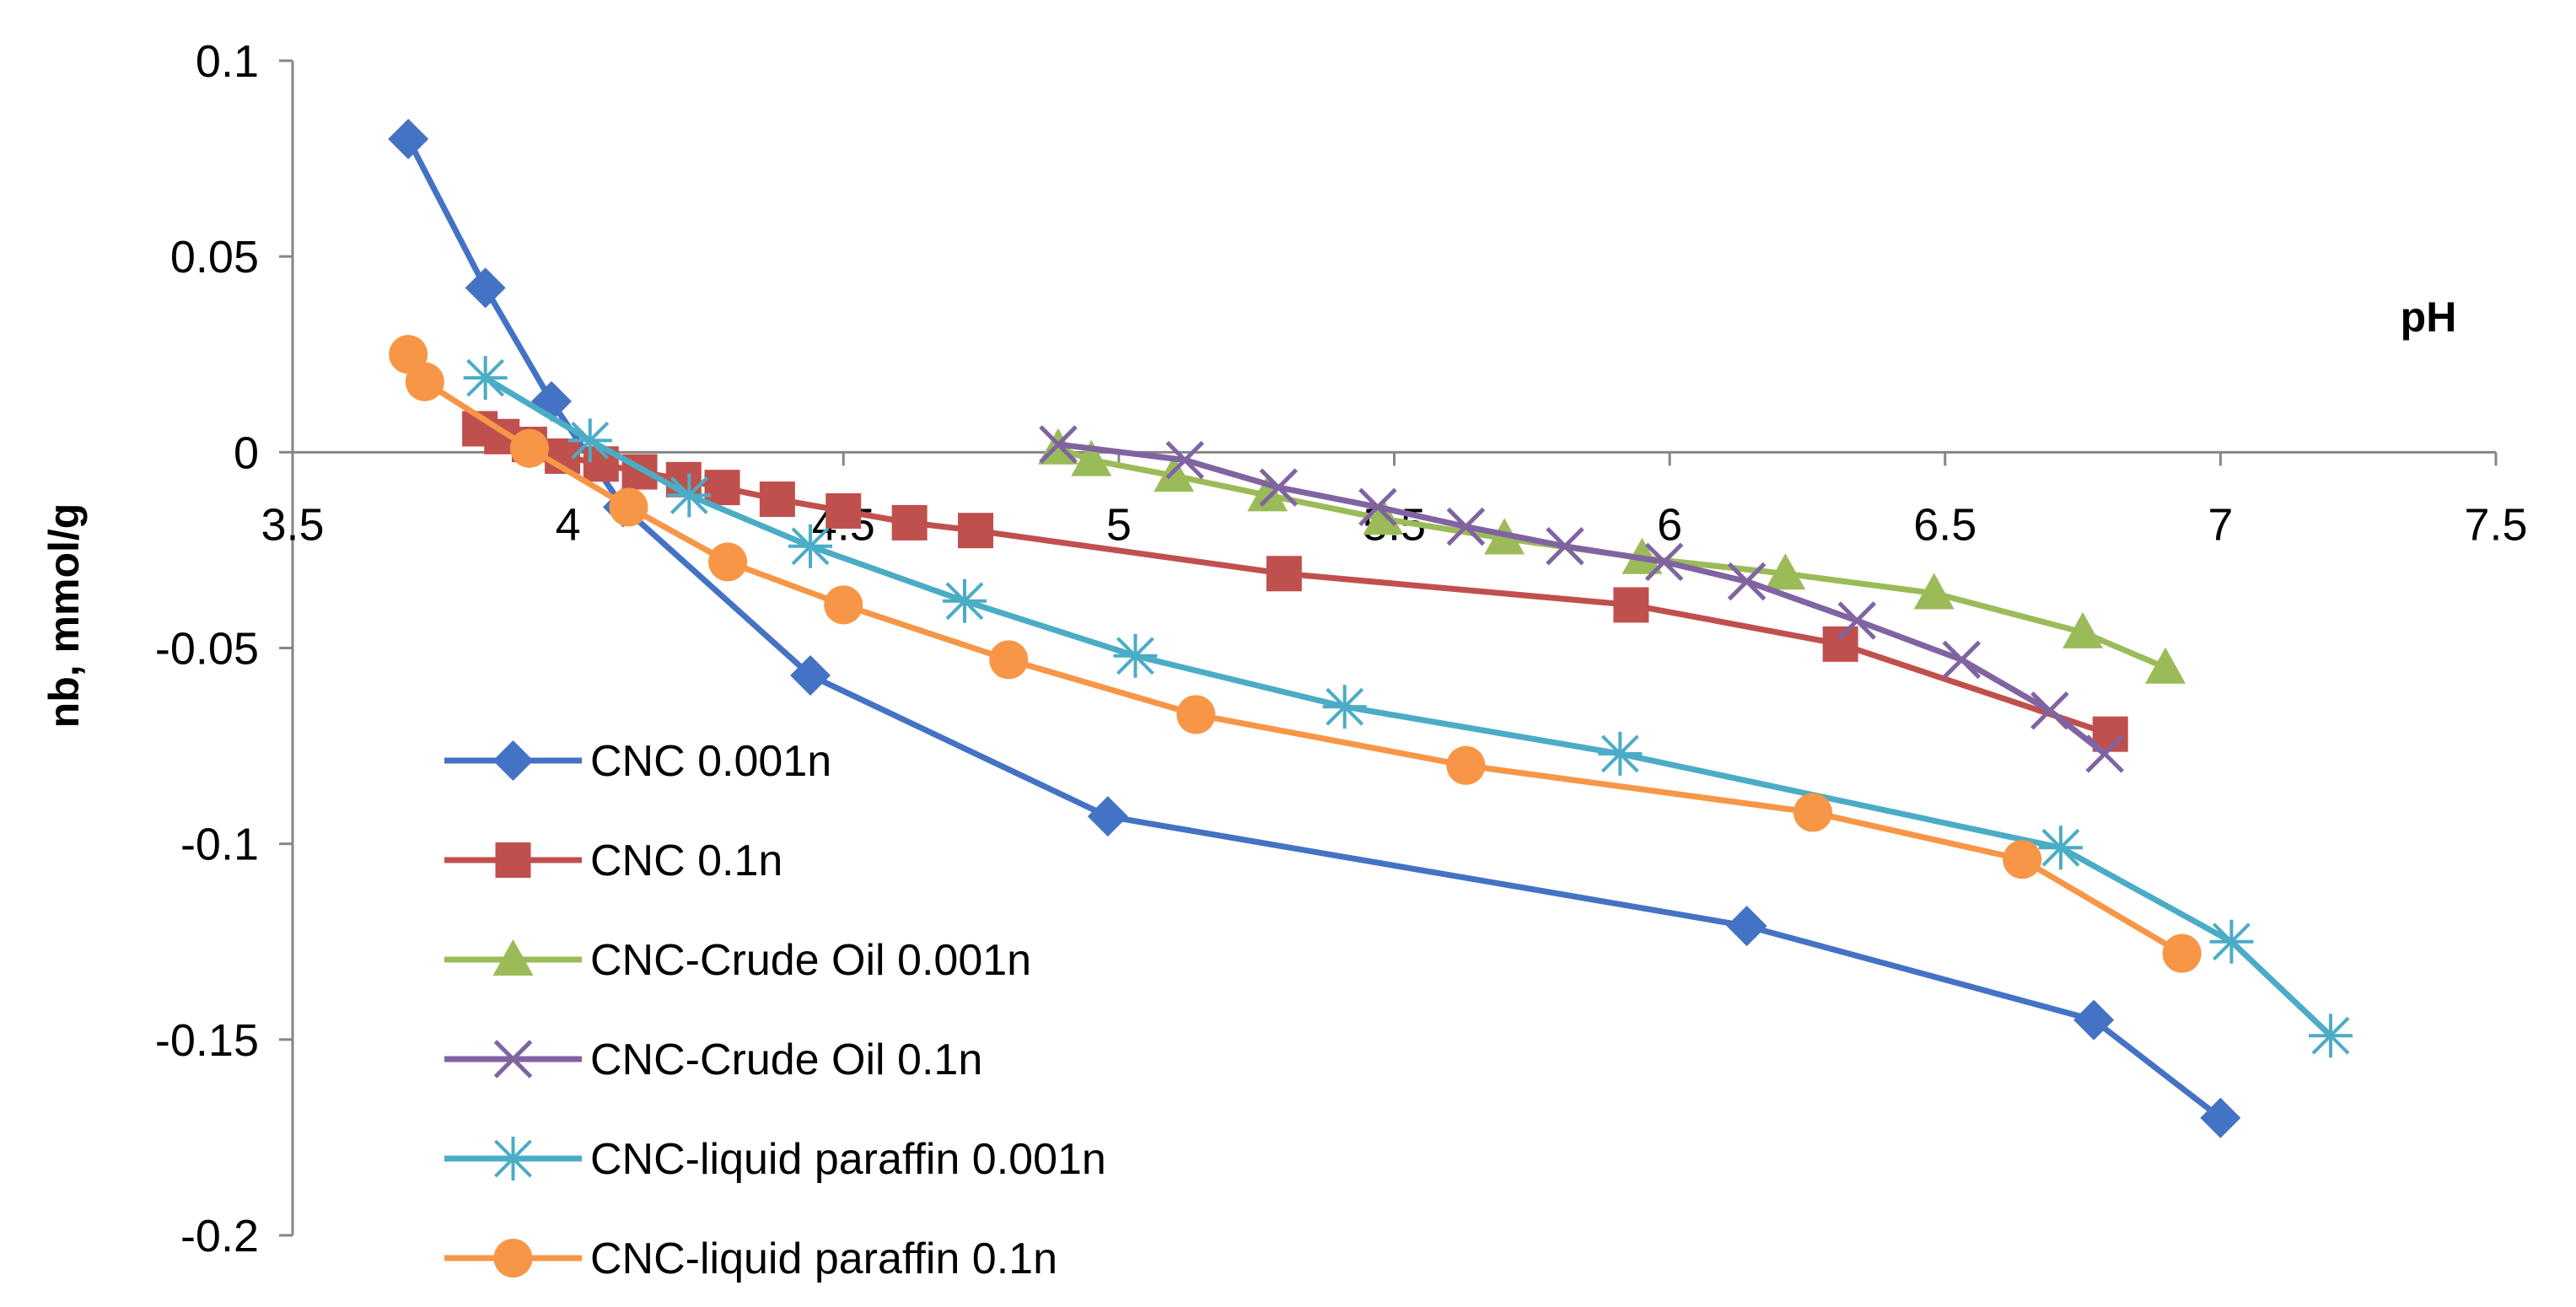  What do you see at coordinates (568, 525) in the screenshot?
I see `x-tick-label: 4` at bounding box center [568, 525].